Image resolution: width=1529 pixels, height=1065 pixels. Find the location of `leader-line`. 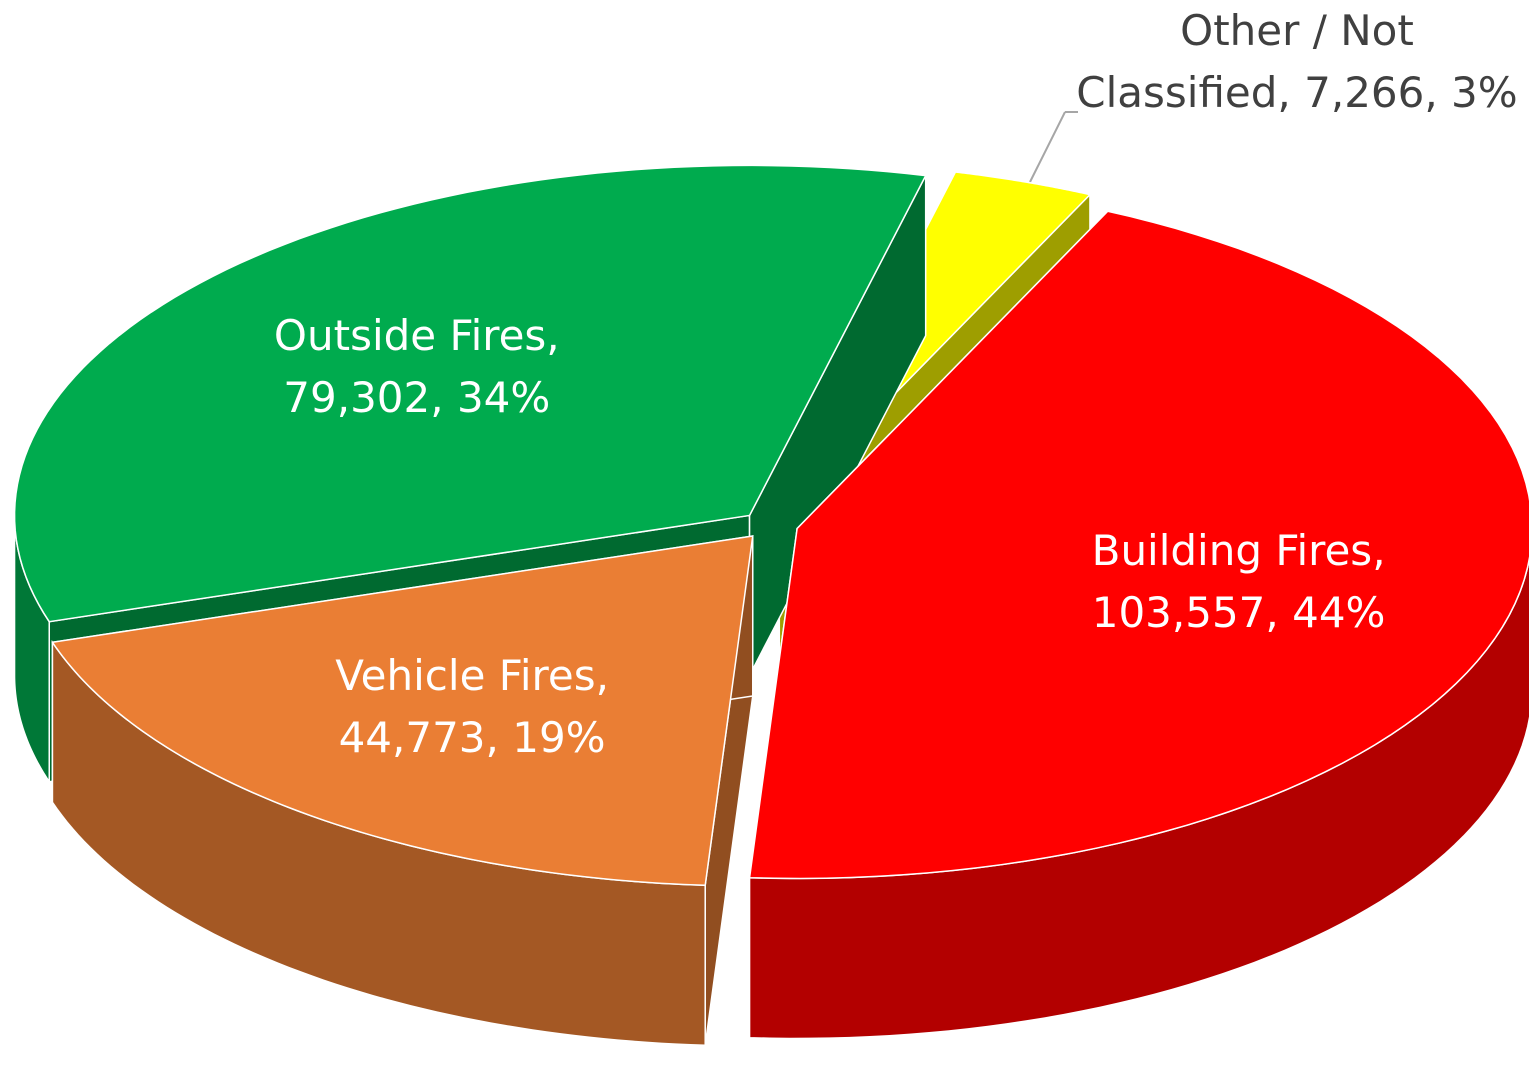

leader-line is located at coordinates (1047, 147).